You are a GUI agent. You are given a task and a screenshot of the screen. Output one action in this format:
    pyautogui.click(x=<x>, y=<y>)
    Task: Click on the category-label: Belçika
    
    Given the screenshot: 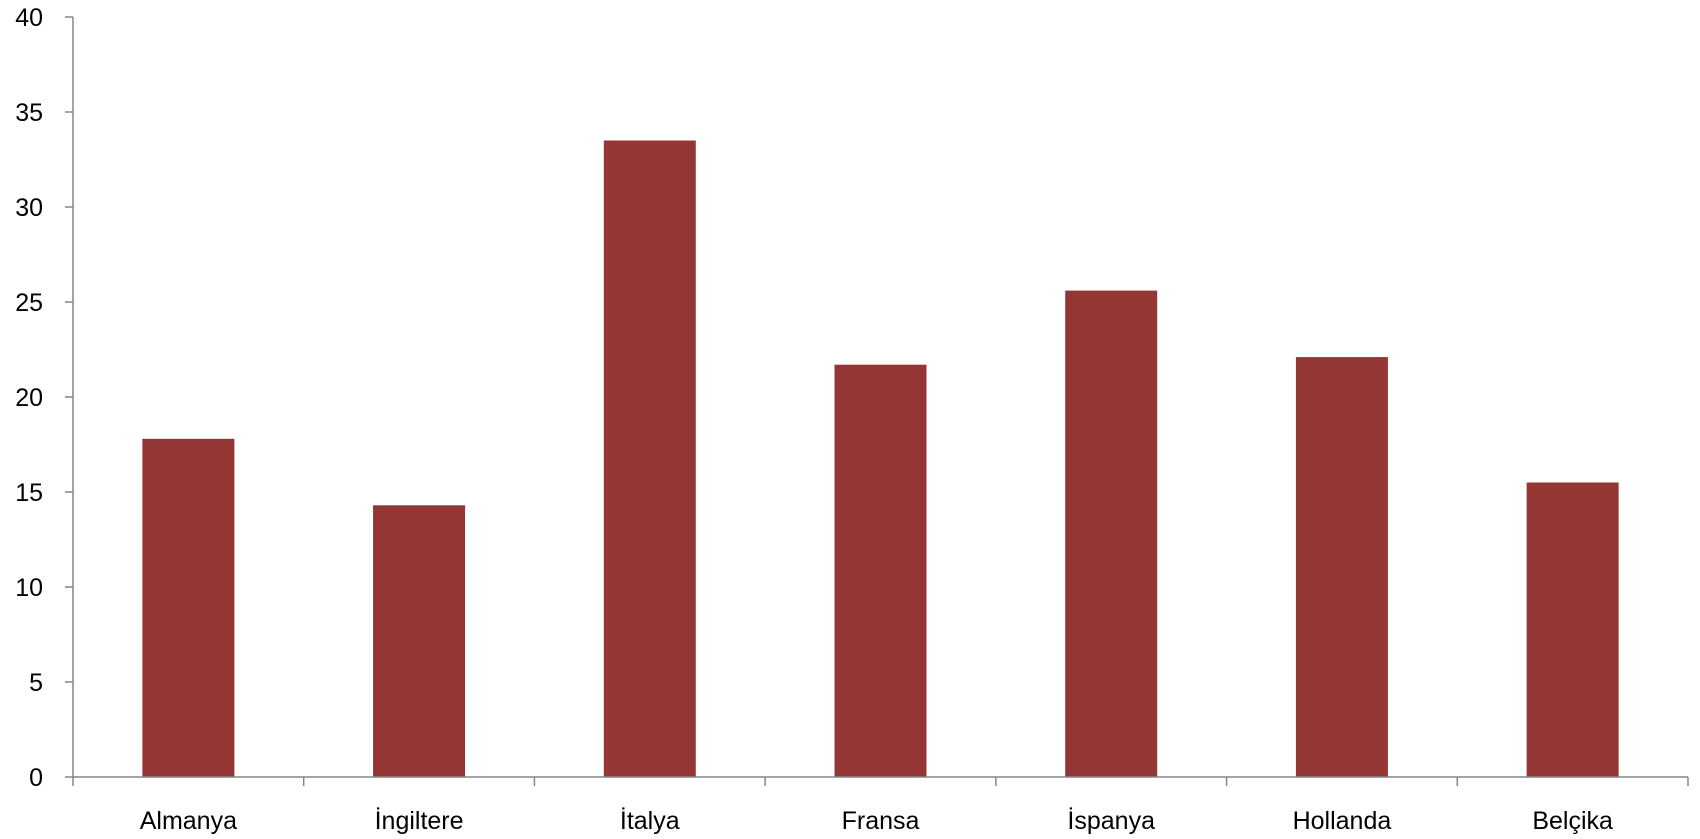 What is the action you would take?
    pyautogui.click(x=1572, y=821)
    